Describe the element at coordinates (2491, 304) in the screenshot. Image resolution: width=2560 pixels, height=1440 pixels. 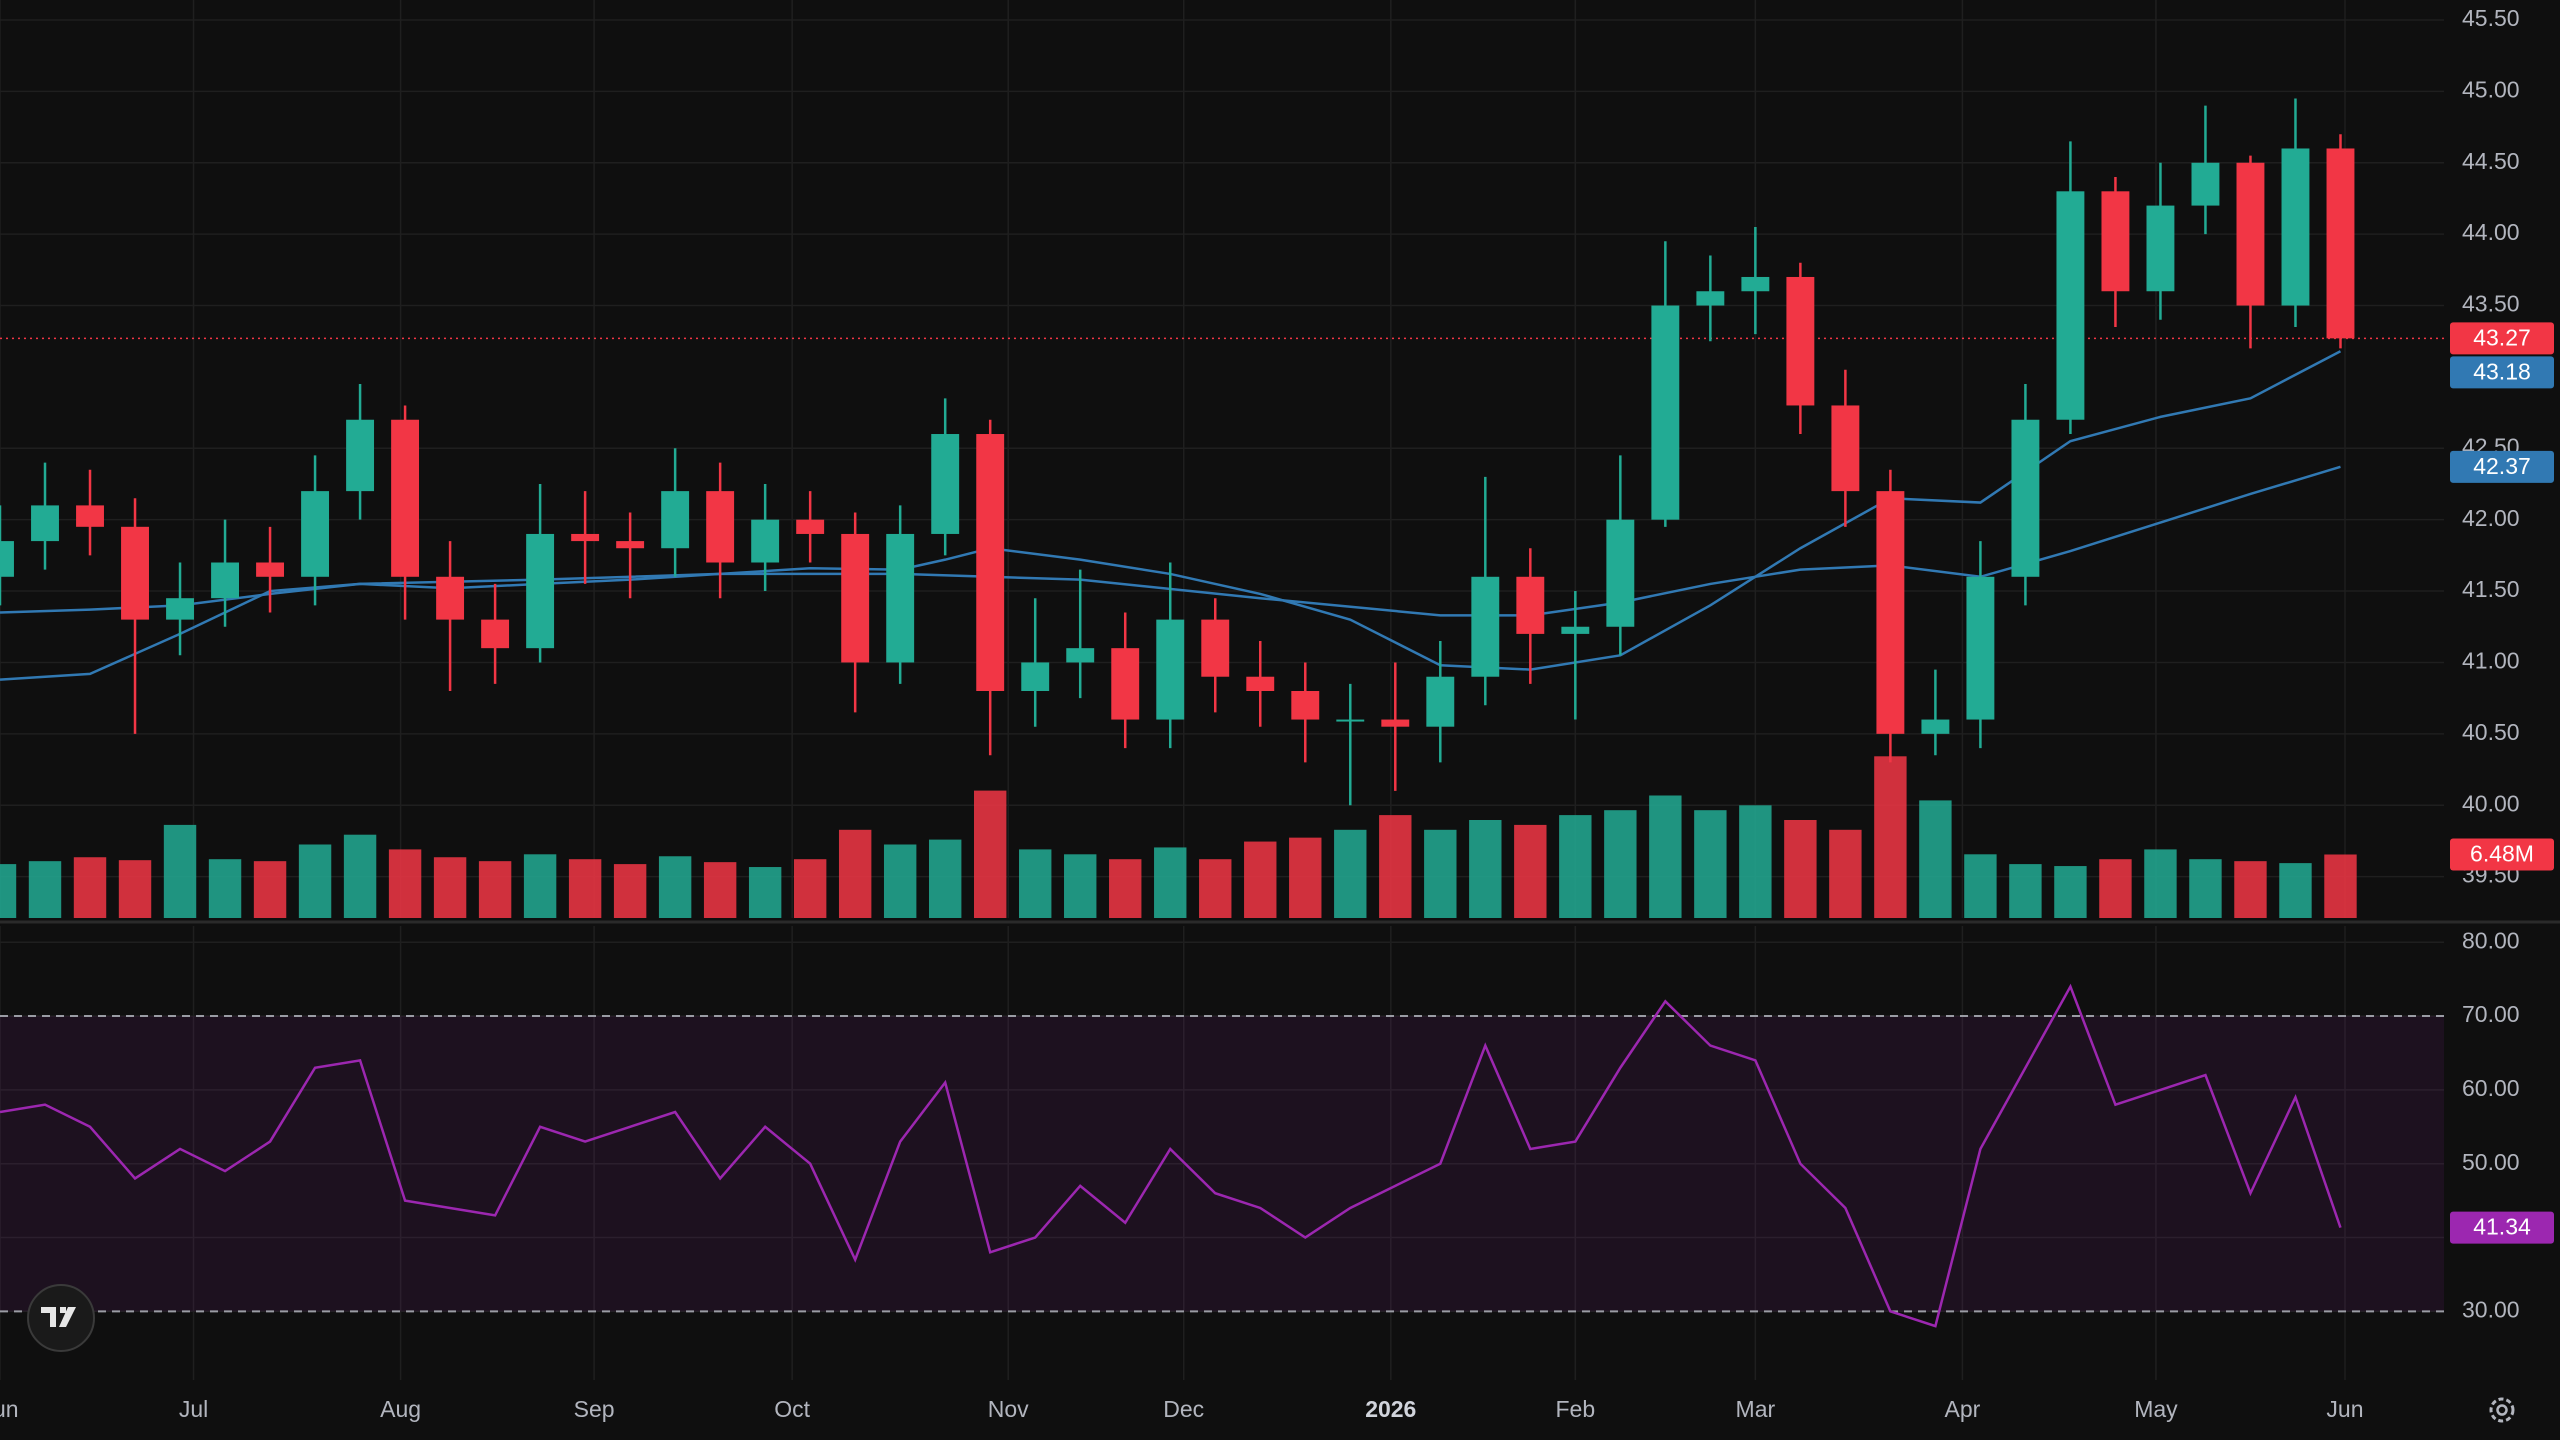
I see `y-tick-label: 43.50` at that location.